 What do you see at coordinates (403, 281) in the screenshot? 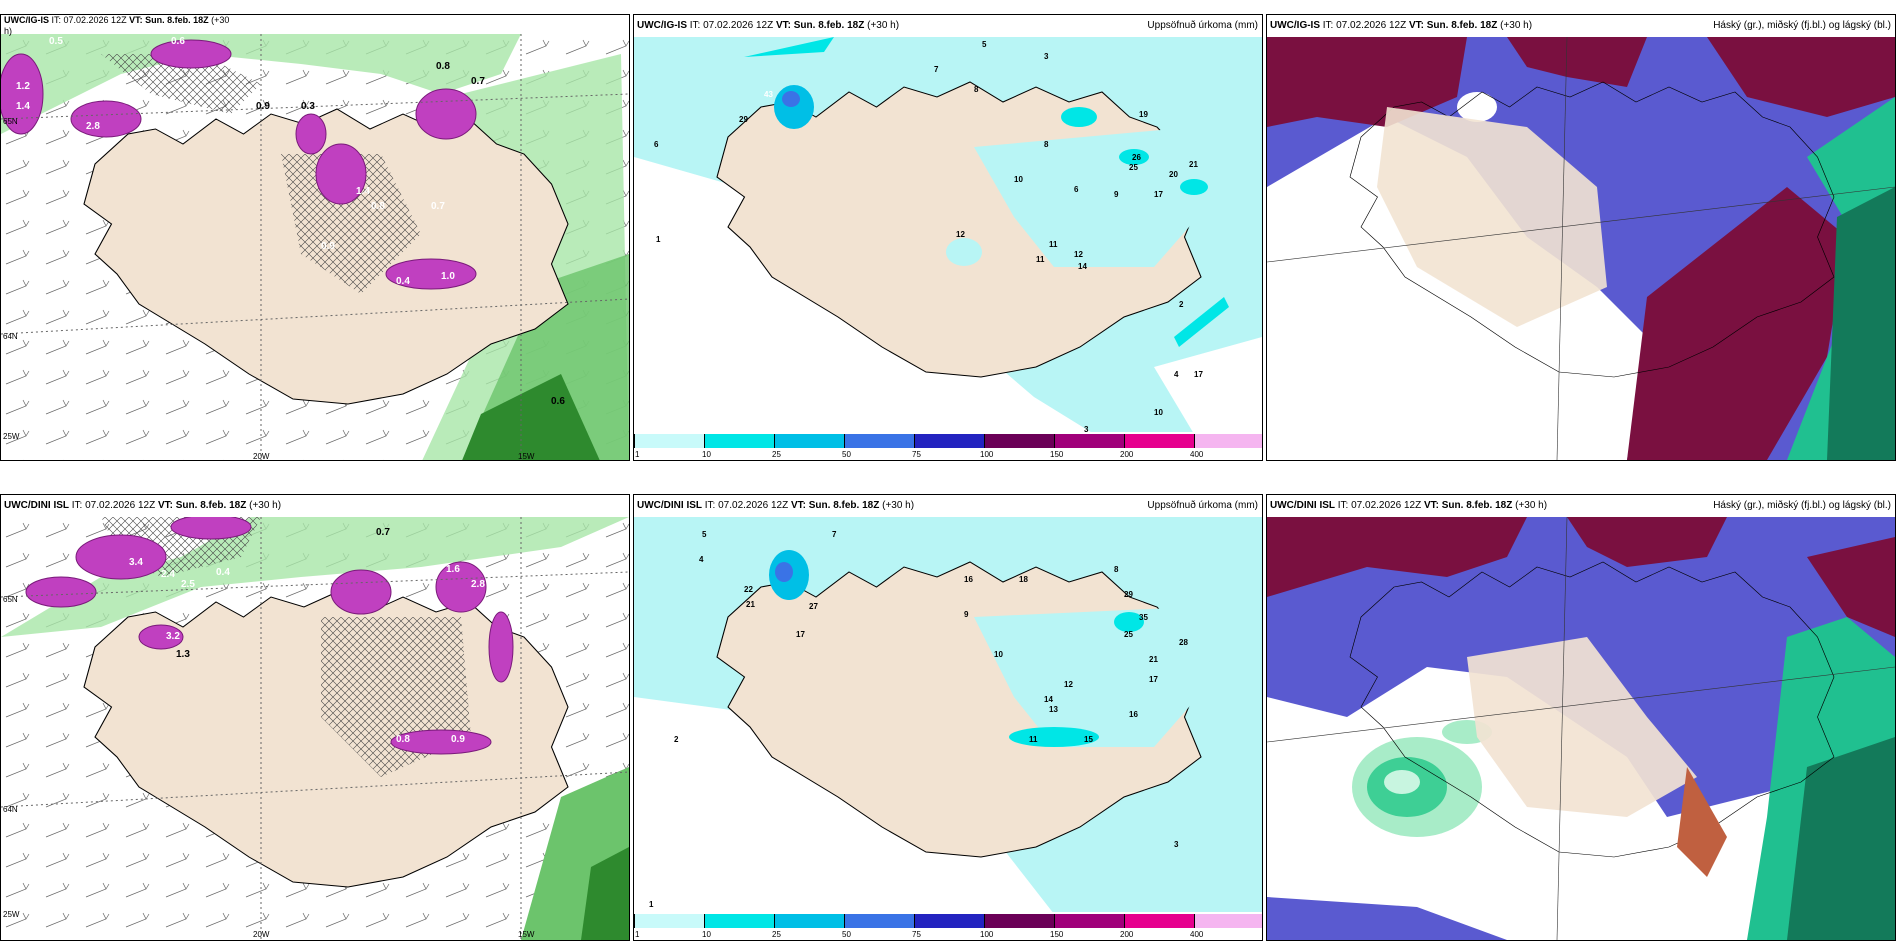
I see `precip-label: 0.4` at bounding box center [403, 281].